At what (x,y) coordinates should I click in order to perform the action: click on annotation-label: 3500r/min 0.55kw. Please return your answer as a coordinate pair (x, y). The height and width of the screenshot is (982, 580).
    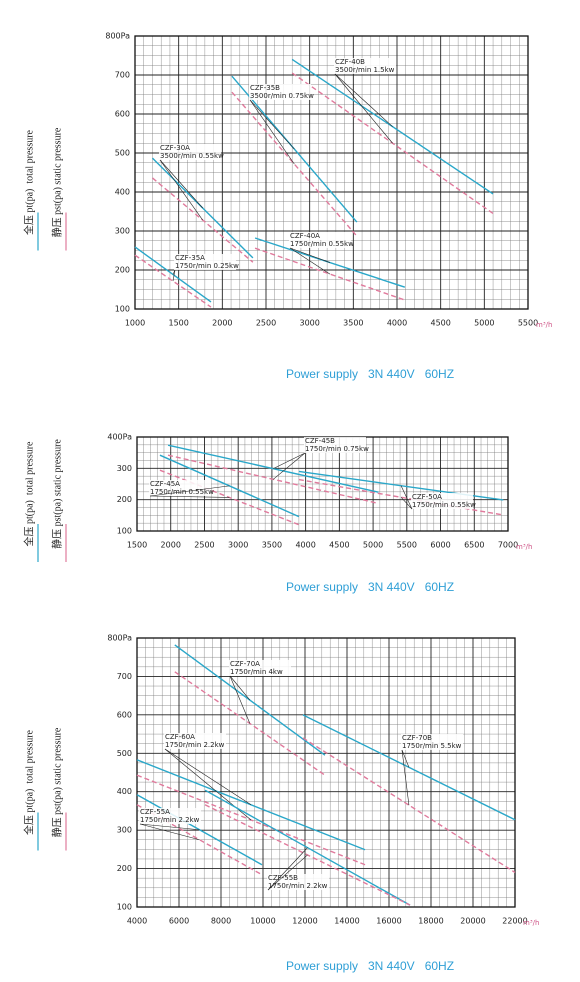
    Looking at the image, I should click on (192, 156).